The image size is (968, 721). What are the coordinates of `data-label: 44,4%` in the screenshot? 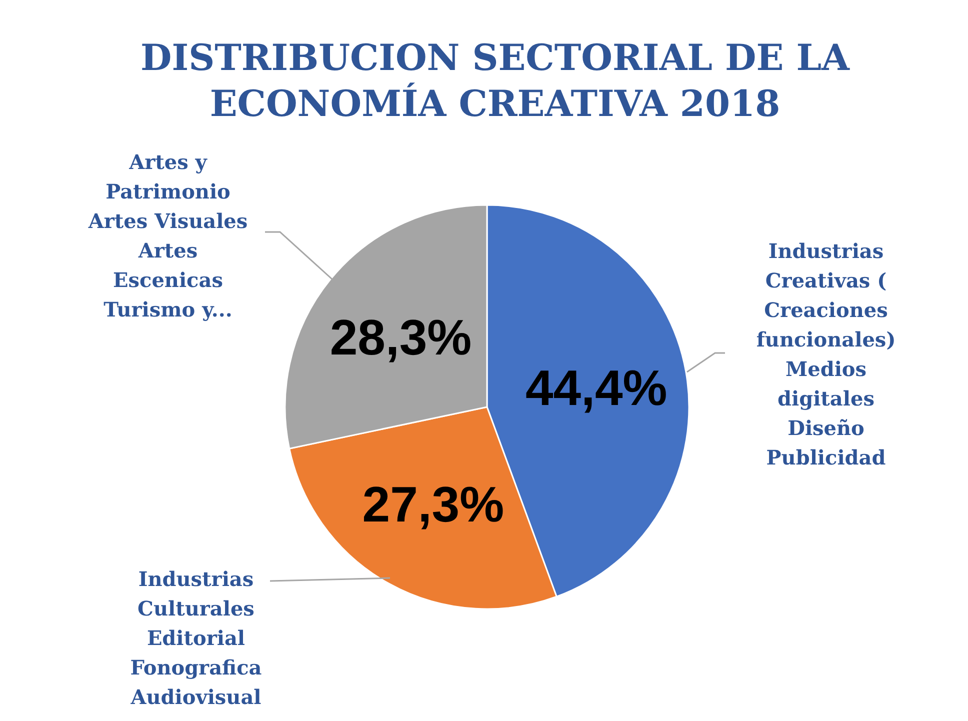 It's located at (596, 388).